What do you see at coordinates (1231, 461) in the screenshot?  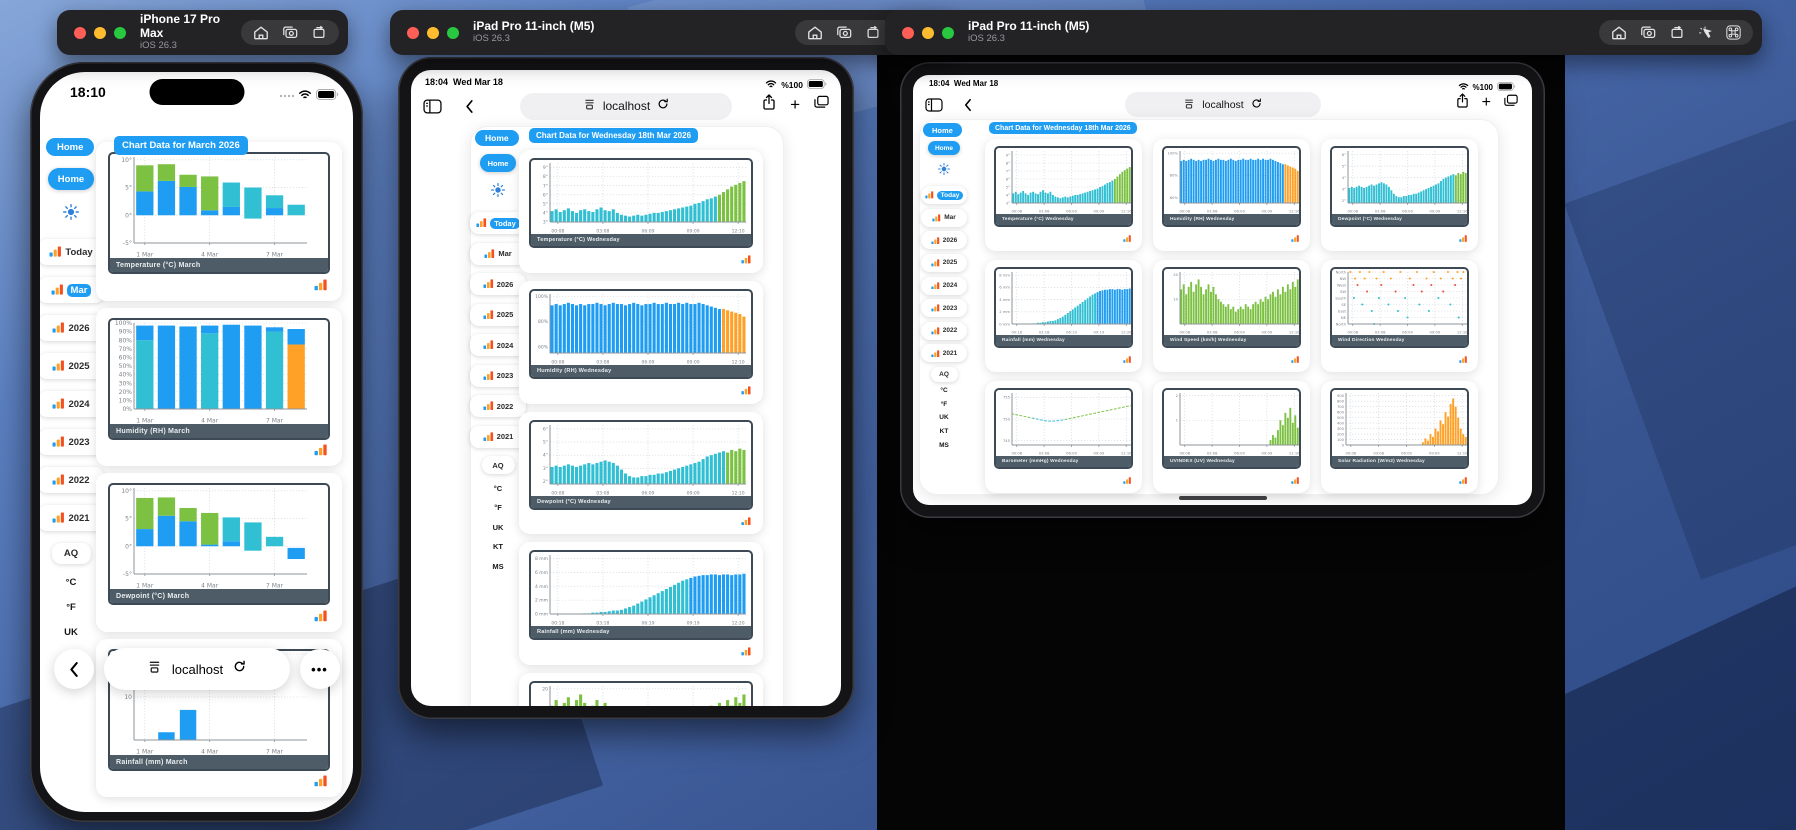 I see `chart-title: UVINDEX (UV) Wednesday` at bounding box center [1231, 461].